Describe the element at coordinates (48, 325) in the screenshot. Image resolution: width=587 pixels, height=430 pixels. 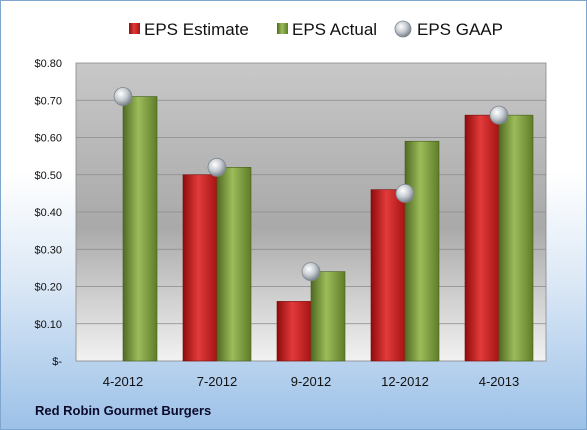
I see `y-tick-label: $0.10` at that location.